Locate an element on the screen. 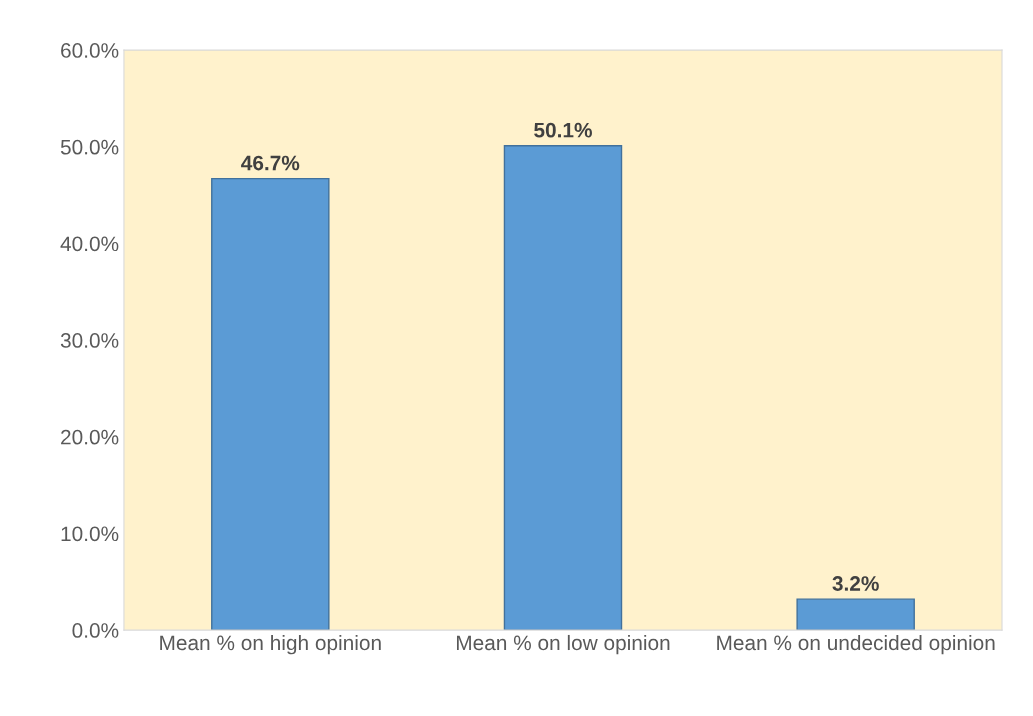 This screenshot has height=716, width=1033. data-label: 50.1% is located at coordinates (563, 130).